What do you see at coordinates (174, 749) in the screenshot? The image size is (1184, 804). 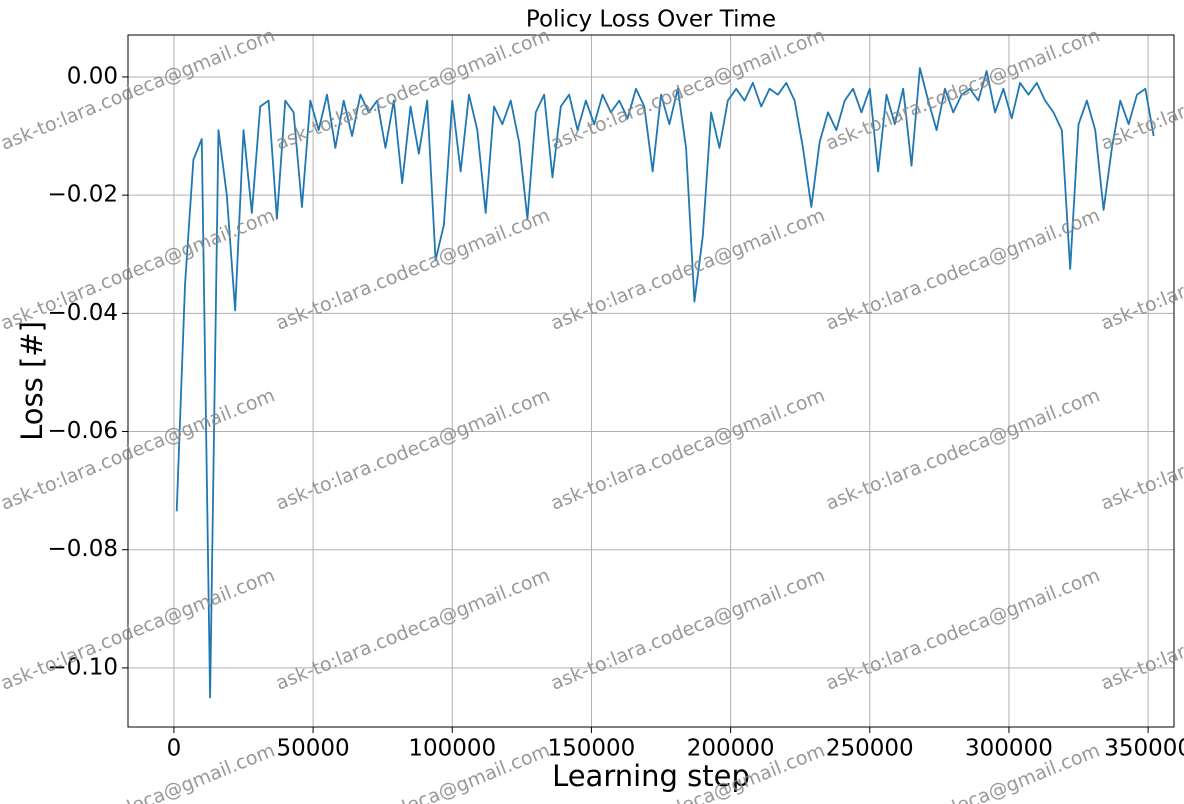 I see `x-tick-label: 0` at bounding box center [174, 749].